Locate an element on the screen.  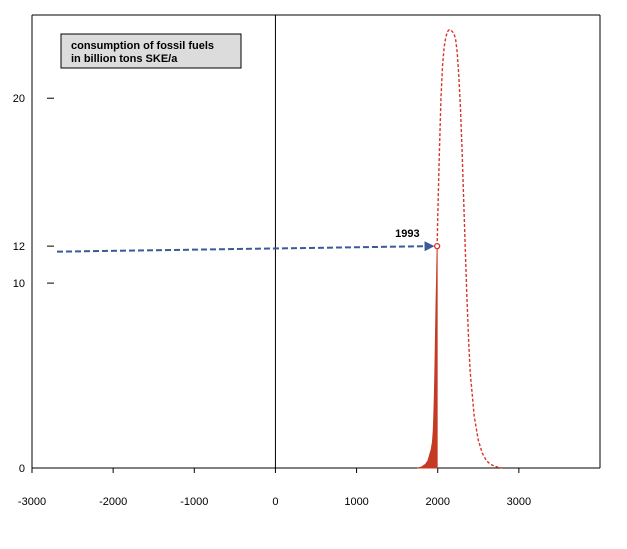
y-tick-label-0: 0 is located at coordinates (22, 469).